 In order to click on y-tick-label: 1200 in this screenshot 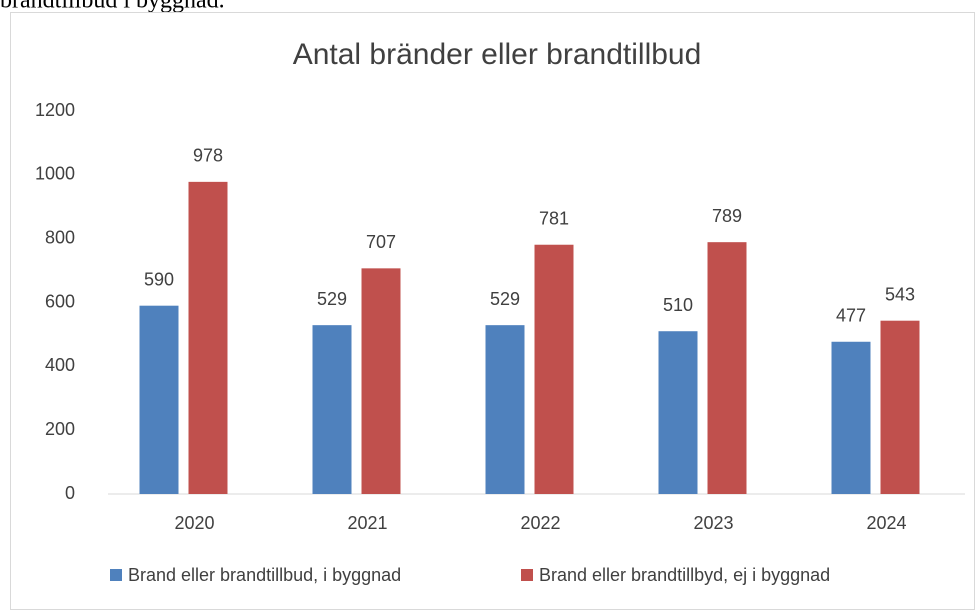, I will do `click(55, 110)`.